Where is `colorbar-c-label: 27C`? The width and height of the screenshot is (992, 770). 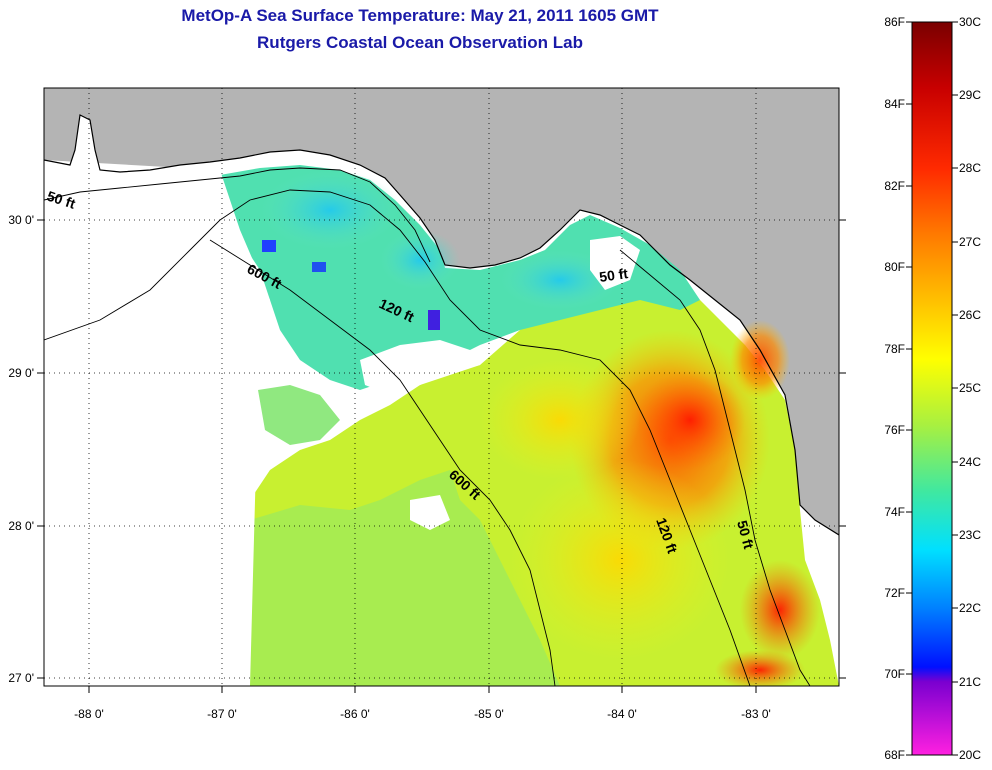 colorbar-c-label: 27C is located at coordinates (970, 242).